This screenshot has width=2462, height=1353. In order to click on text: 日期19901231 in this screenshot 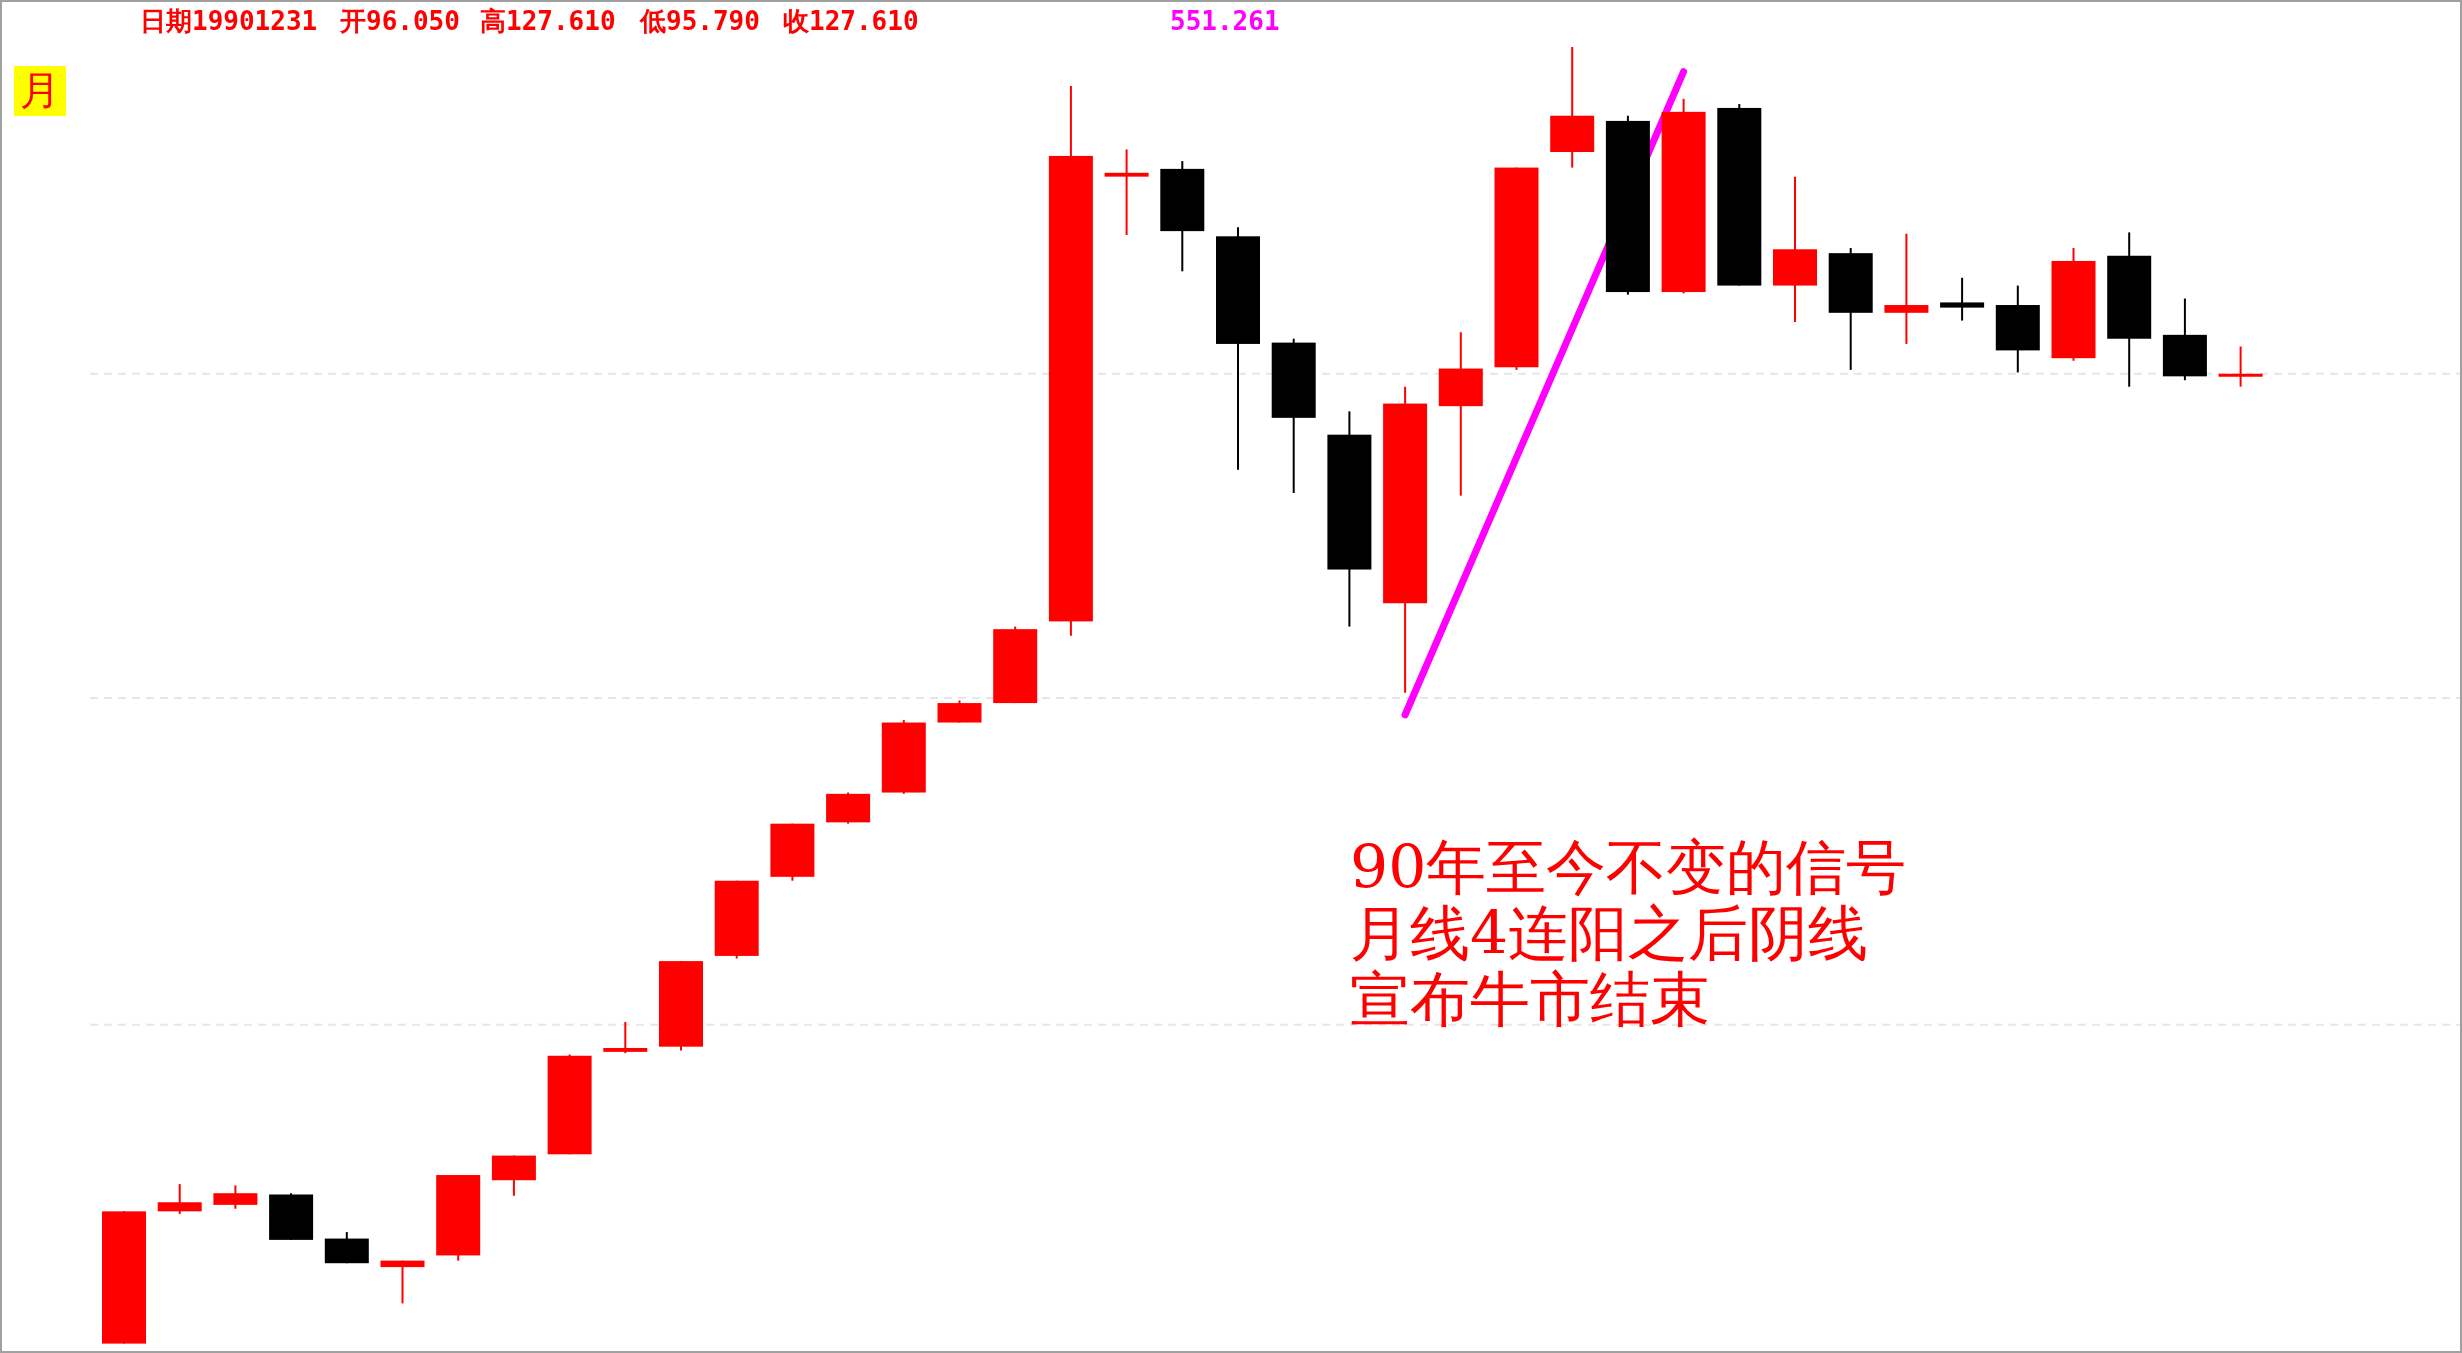, I will do `click(229, 21)`.